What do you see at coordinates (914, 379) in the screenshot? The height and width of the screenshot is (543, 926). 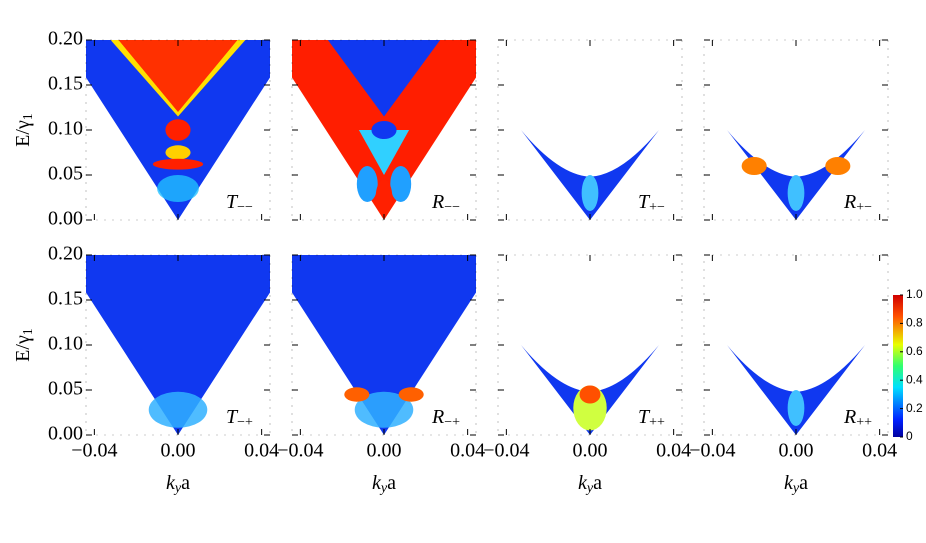 I see `colorbar-tick-label: 0.4` at bounding box center [914, 379].